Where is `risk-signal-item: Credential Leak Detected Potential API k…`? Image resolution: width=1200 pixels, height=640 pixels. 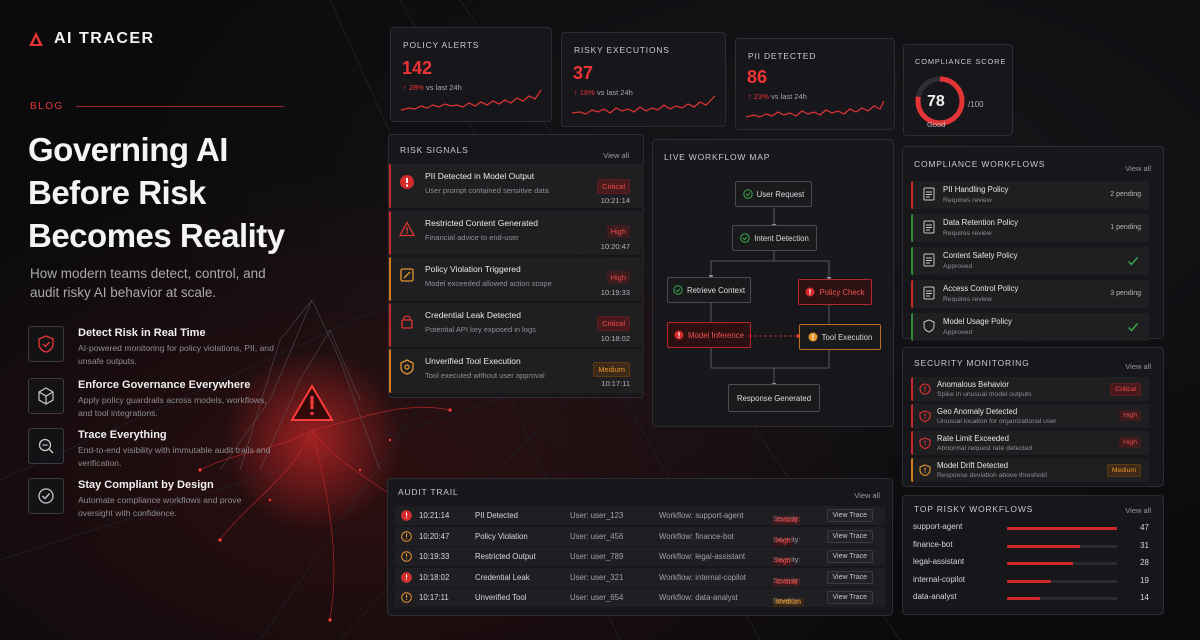
risk-signal-item: Credential Leak Detected Potential API k… is located at coordinates (516, 325).